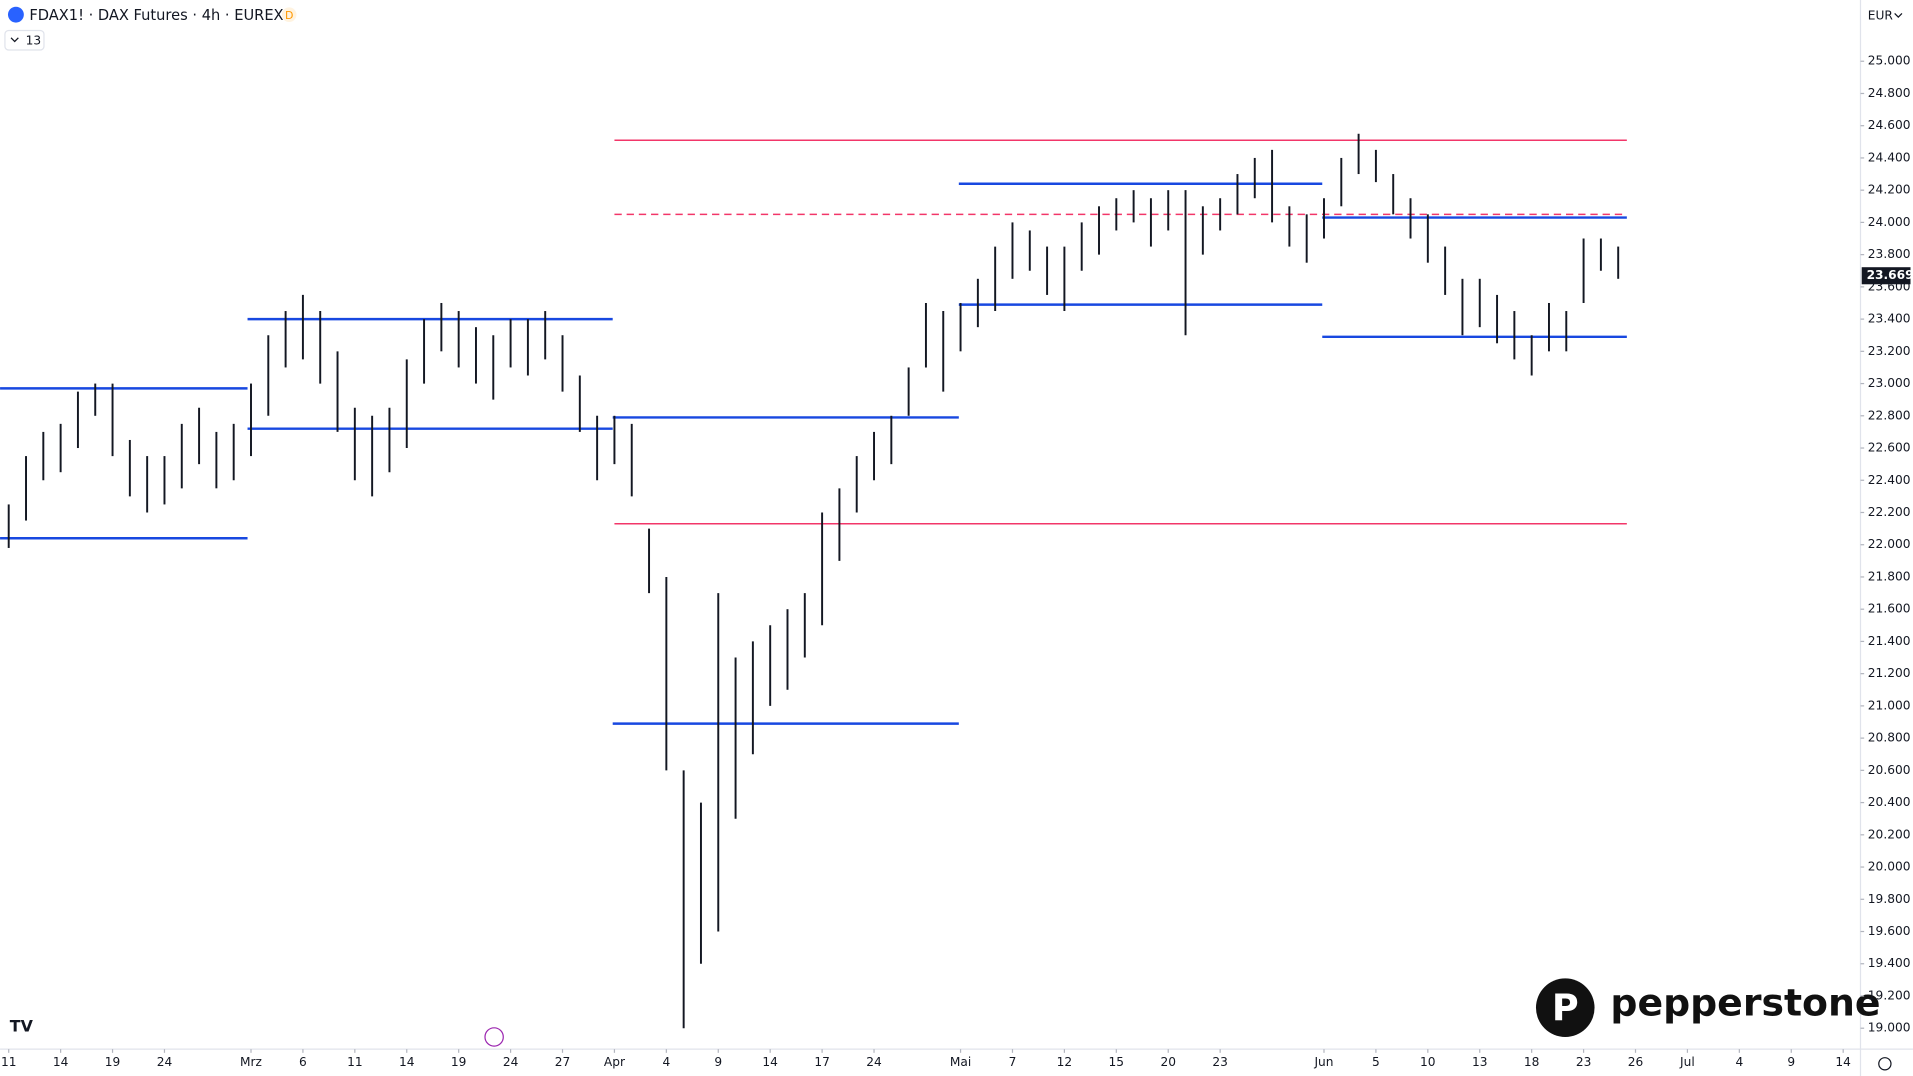  What do you see at coordinates (251, 1062) in the screenshot?
I see `x-tick-label: Mrz` at bounding box center [251, 1062].